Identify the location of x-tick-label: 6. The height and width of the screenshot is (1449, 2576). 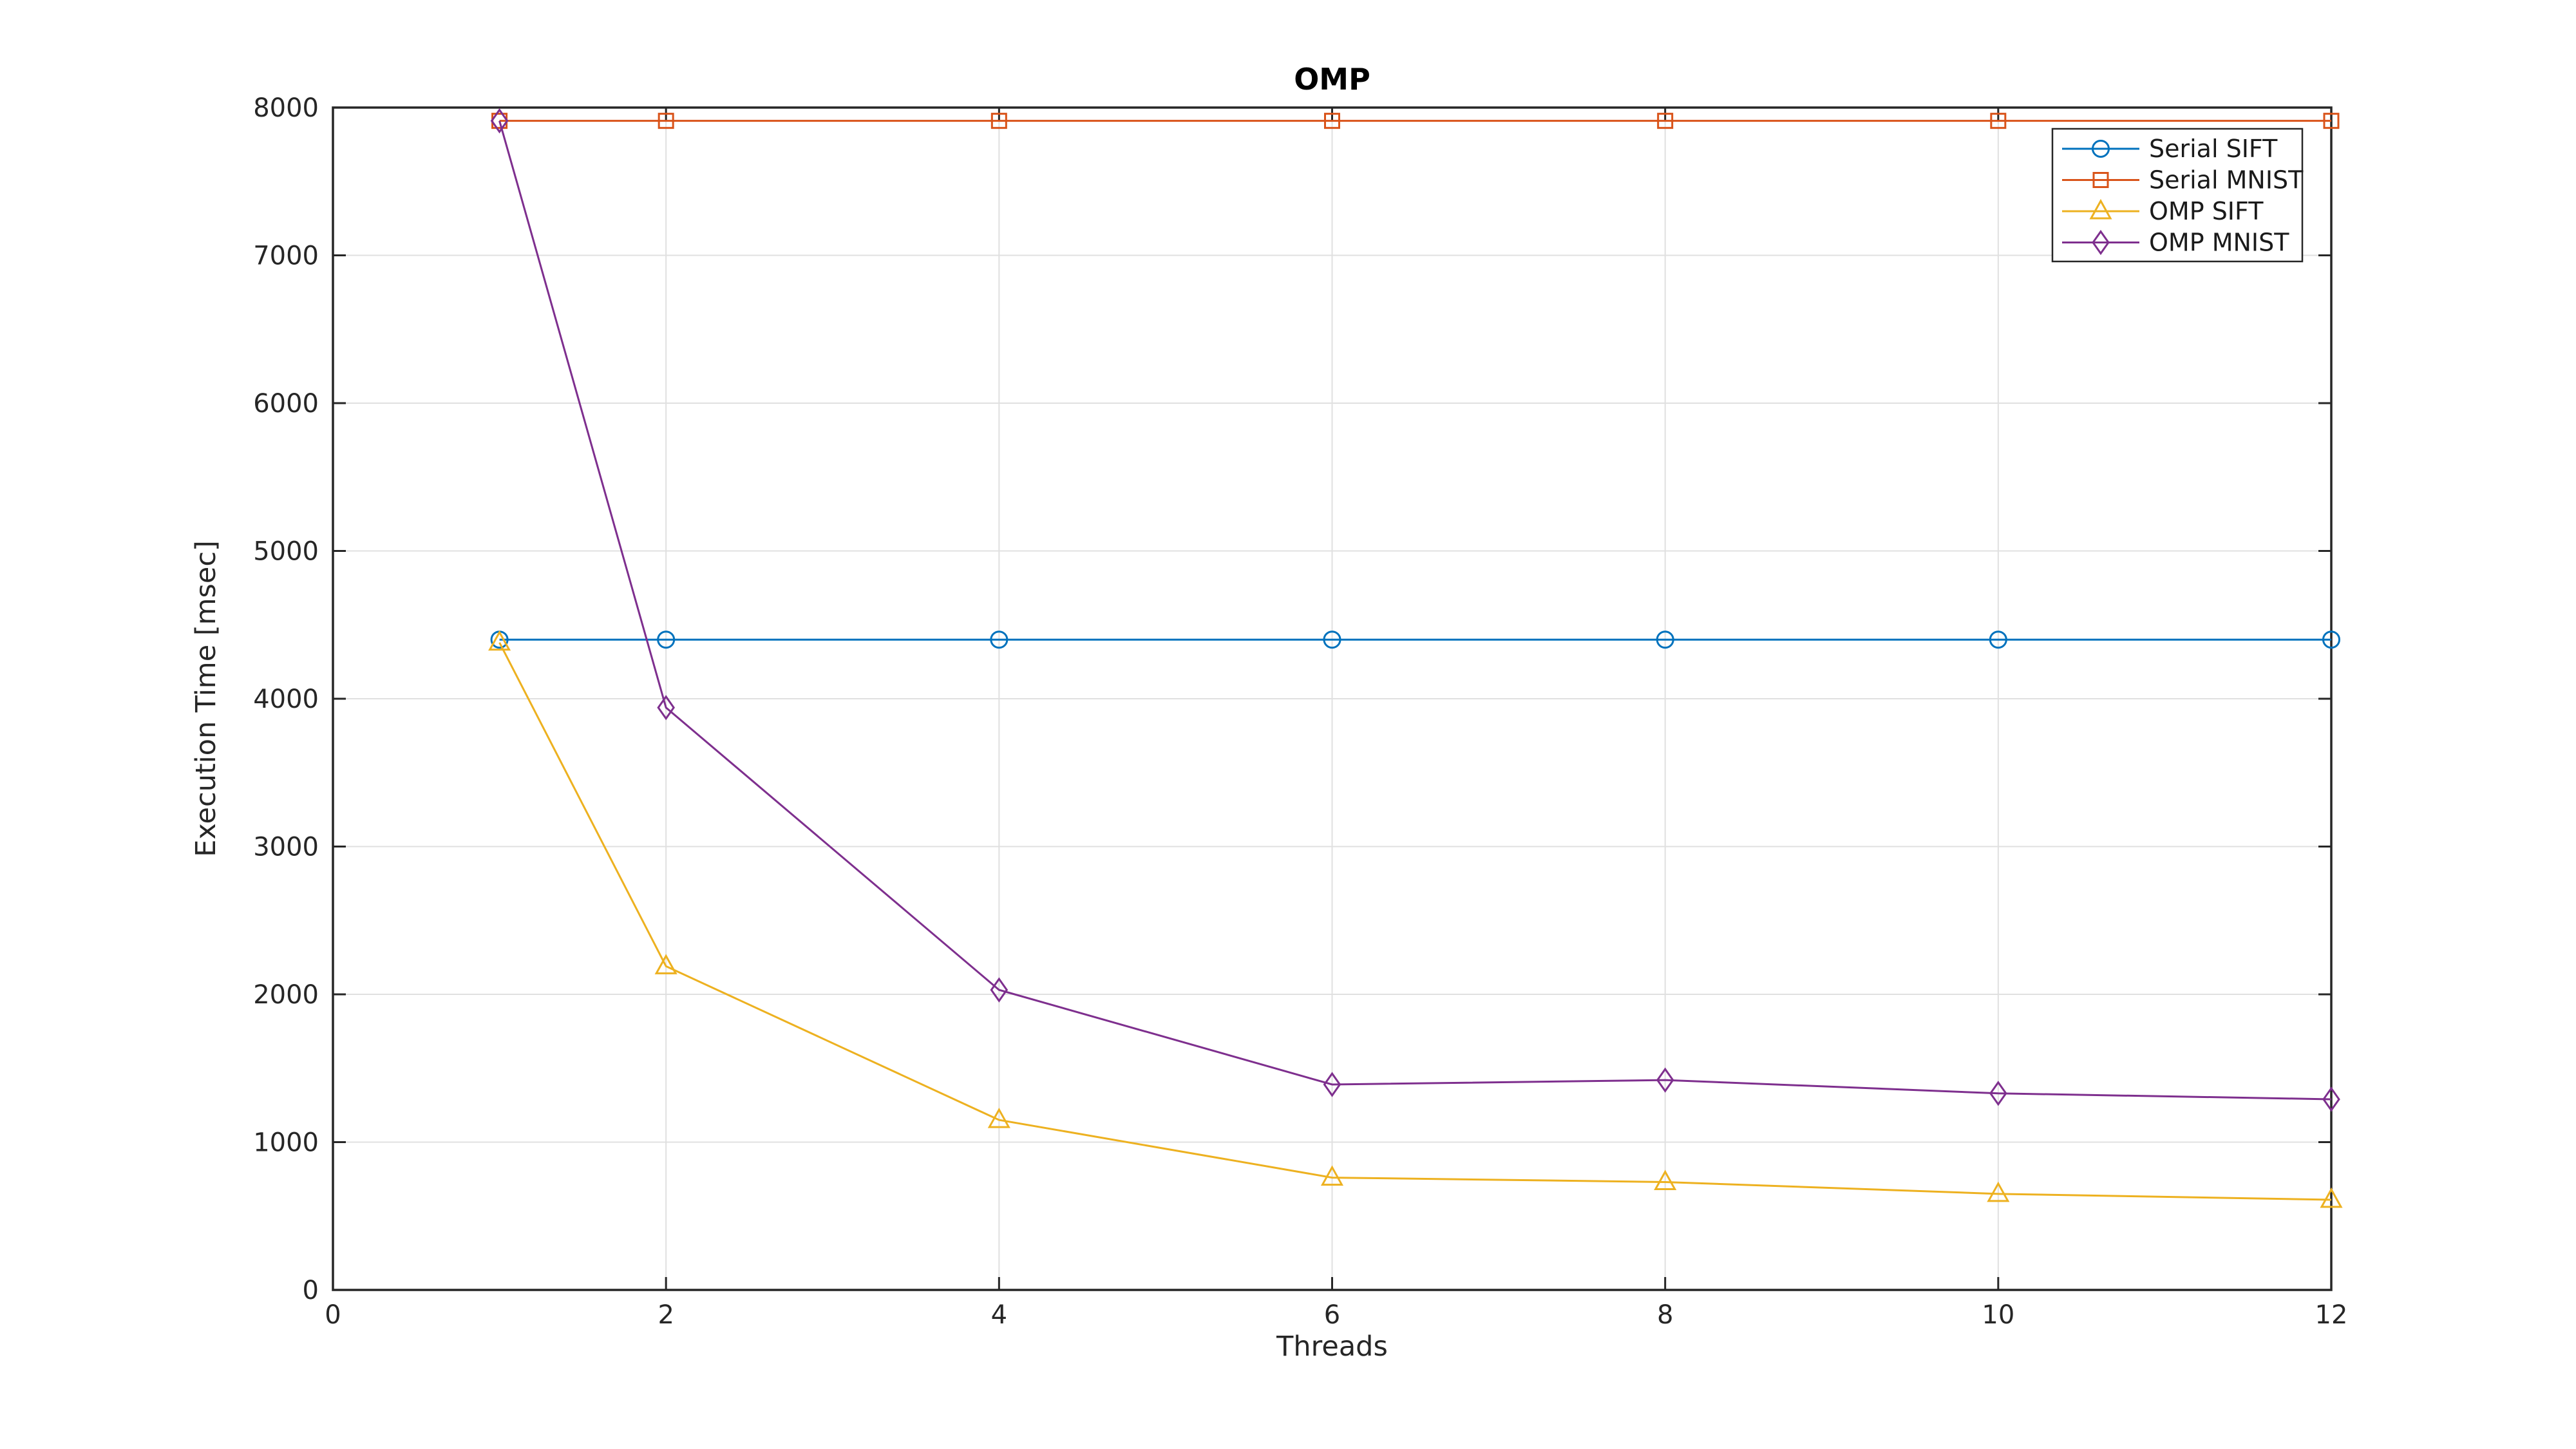
(1332, 1315).